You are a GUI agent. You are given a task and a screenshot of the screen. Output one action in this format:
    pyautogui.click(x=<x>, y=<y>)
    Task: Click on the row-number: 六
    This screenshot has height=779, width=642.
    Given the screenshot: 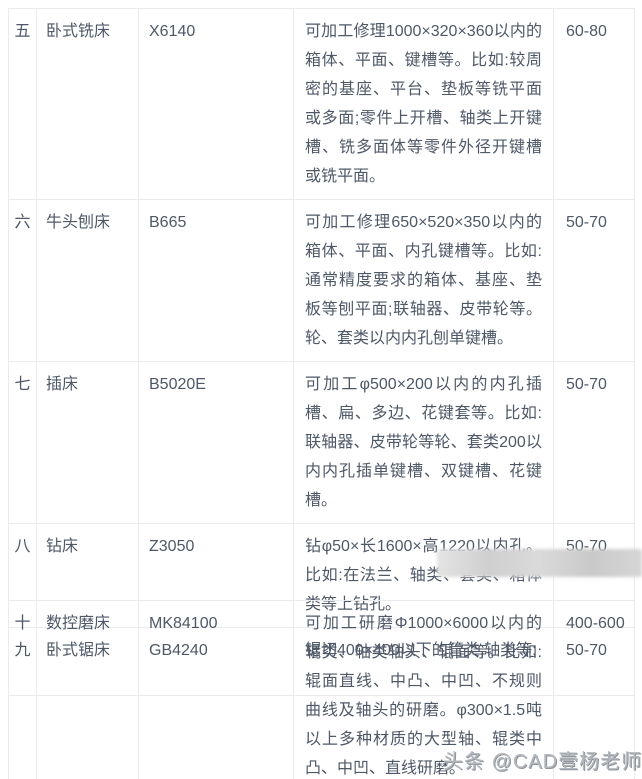 What is the action you would take?
    pyautogui.click(x=22, y=280)
    